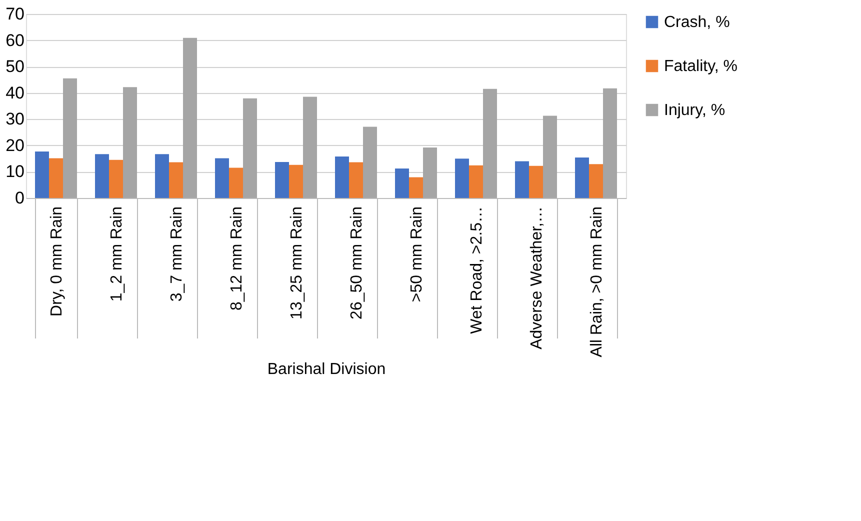 The height and width of the screenshot is (521, 861). What do you see at coordinates (297, 263) in the screenshot?
I see `x-tick-label: 13_25 mm Rain` at bounding box center [297, 263].